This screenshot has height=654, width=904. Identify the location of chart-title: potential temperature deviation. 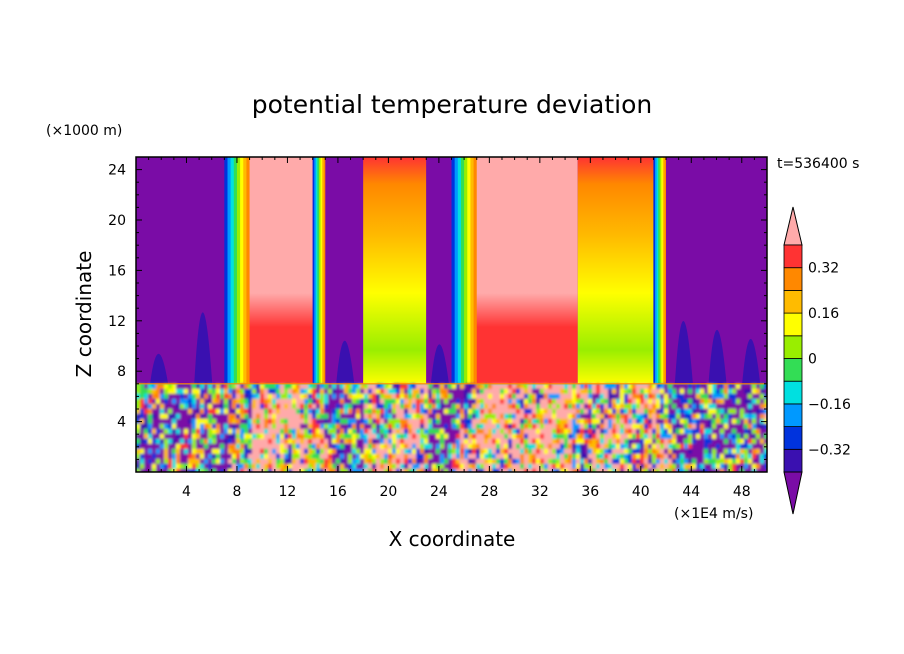
(452, 104).